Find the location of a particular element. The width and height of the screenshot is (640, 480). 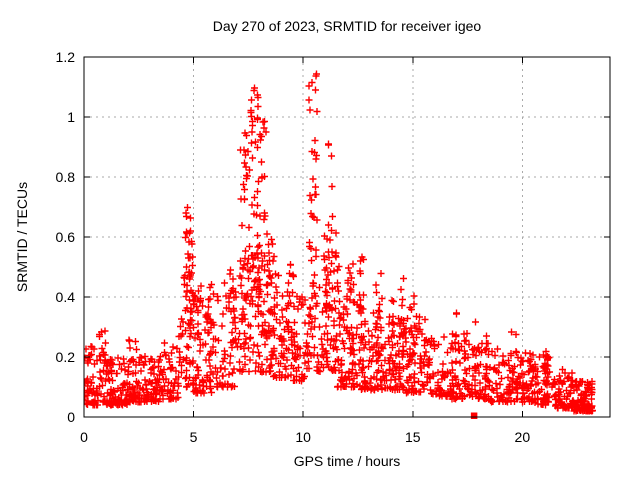

y-axis-label: SRMTID / TECUs is located at coordinates (22, 237).